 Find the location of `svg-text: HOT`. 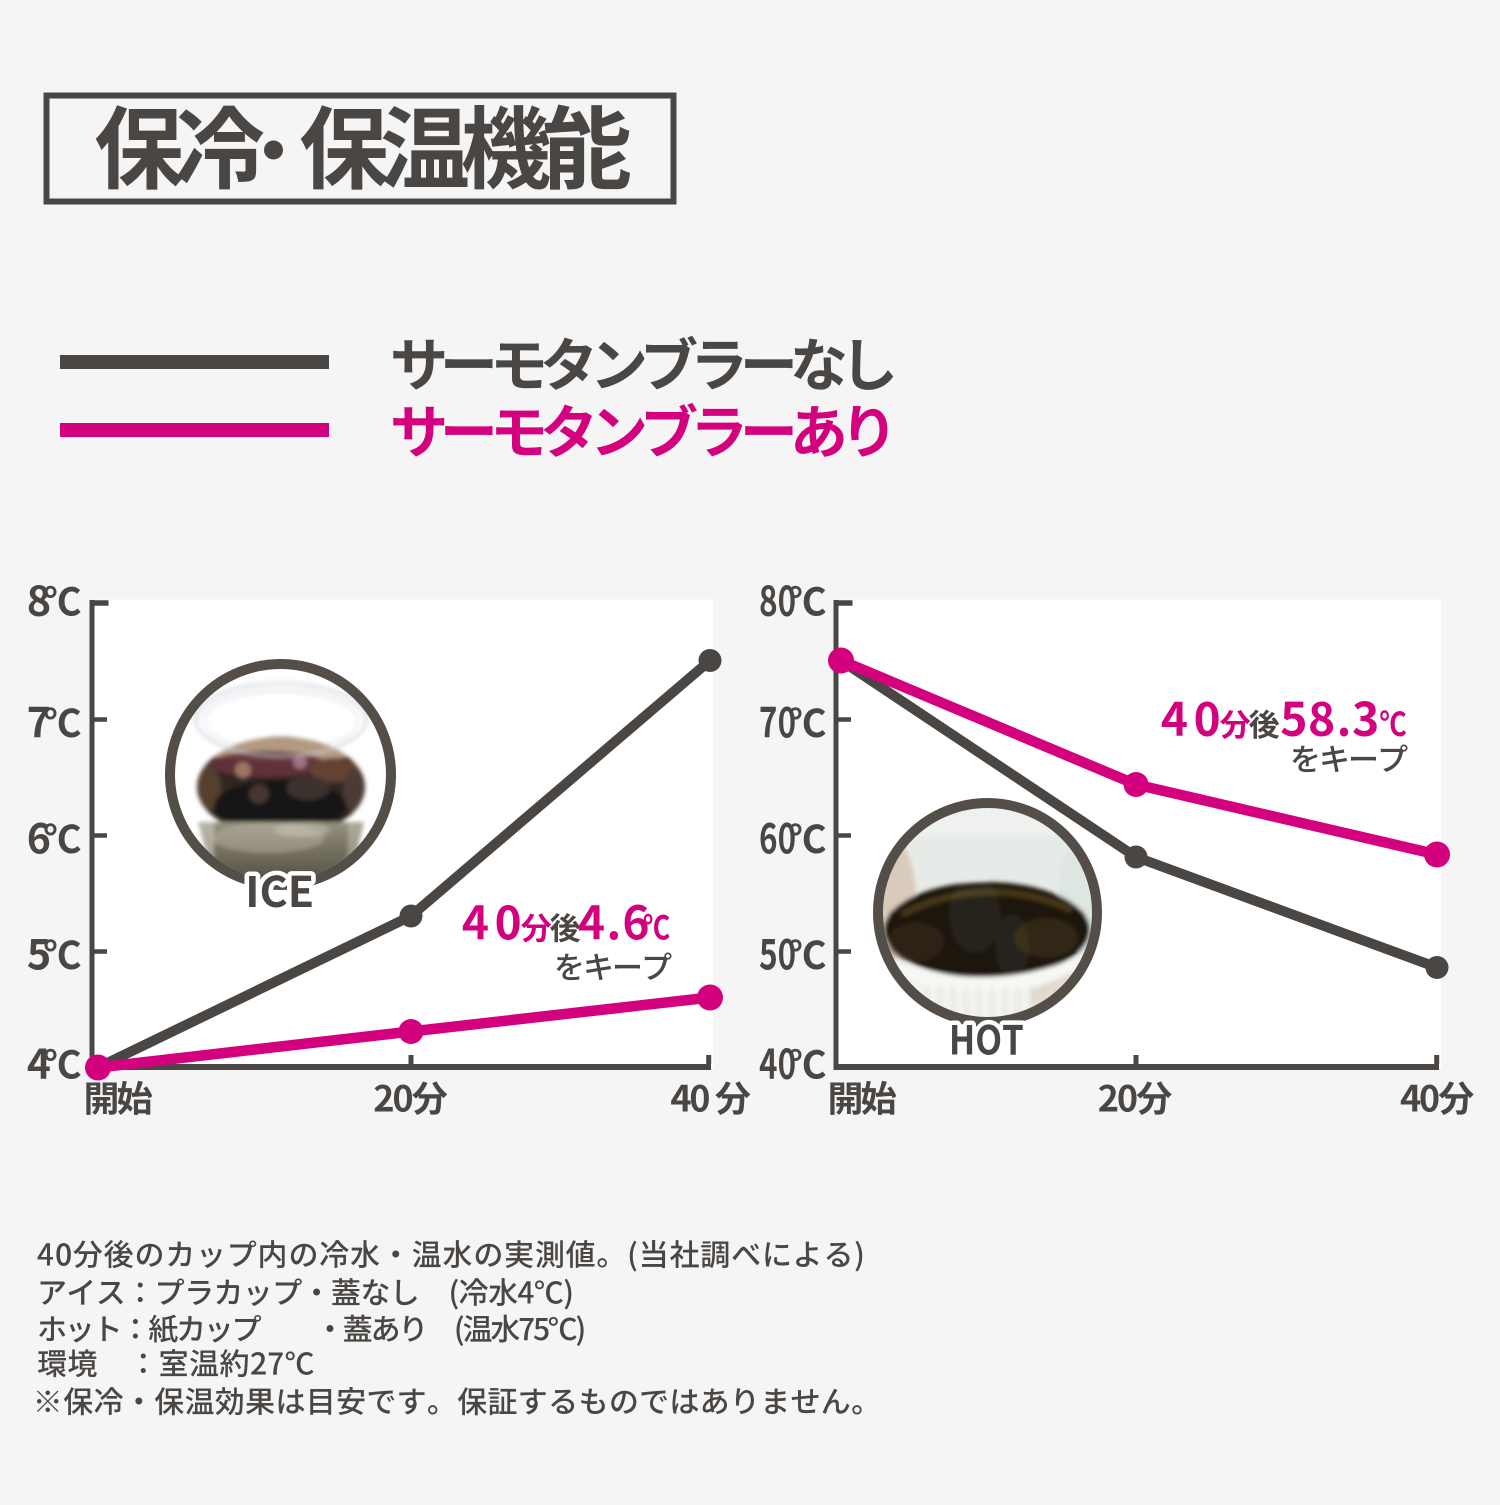

svg-text: HOT is located at coordinates (986, 1038).